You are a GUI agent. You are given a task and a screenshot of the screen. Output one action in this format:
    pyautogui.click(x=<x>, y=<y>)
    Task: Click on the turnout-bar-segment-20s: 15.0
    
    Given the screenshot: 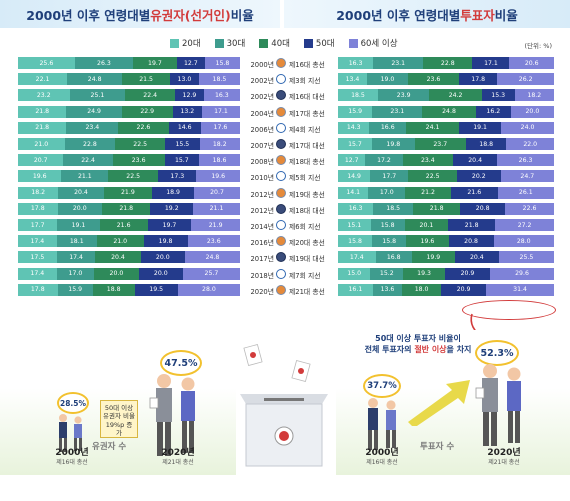 What is the action you would take?
    pyautogui.click(x=354, y=273)
    